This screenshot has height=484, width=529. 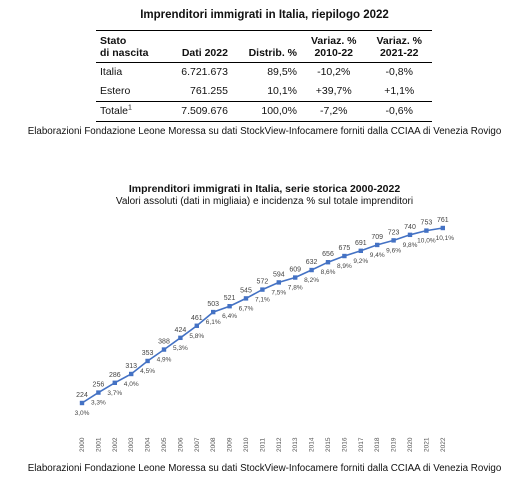 I want to click on header-stato: Stato di nascita, so click(x=131, y=46).